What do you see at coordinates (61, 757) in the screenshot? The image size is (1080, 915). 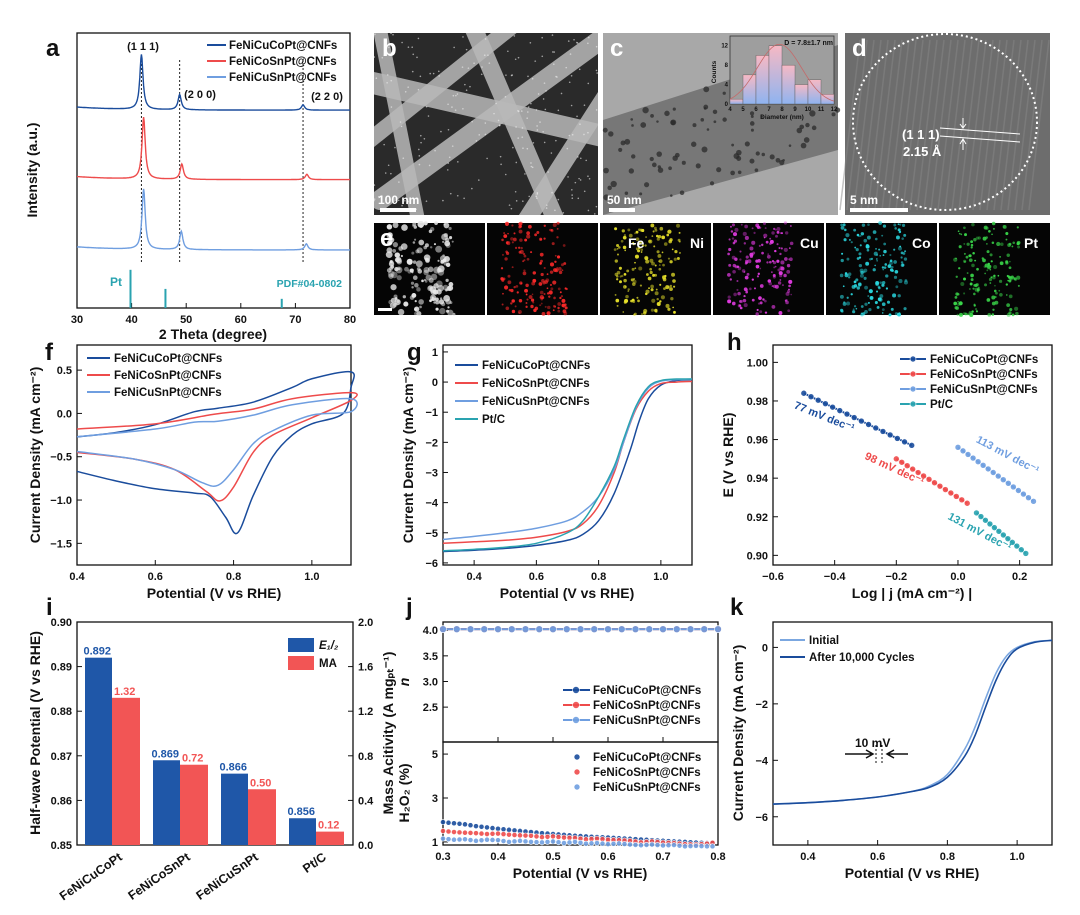 I see `y-tick-label: 0.87` at bounding box center [61, 757].